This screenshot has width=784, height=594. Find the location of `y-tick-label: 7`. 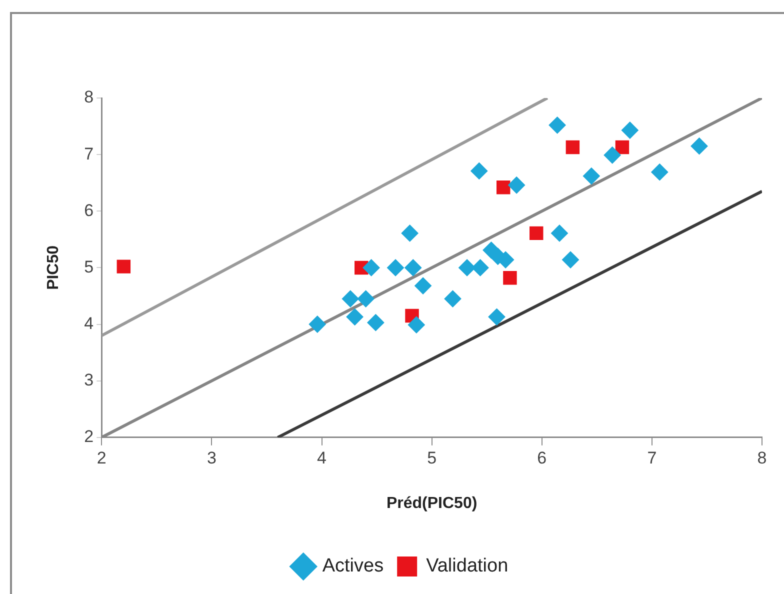

y-tick-label: 7 is located at coordinates (89, 154).